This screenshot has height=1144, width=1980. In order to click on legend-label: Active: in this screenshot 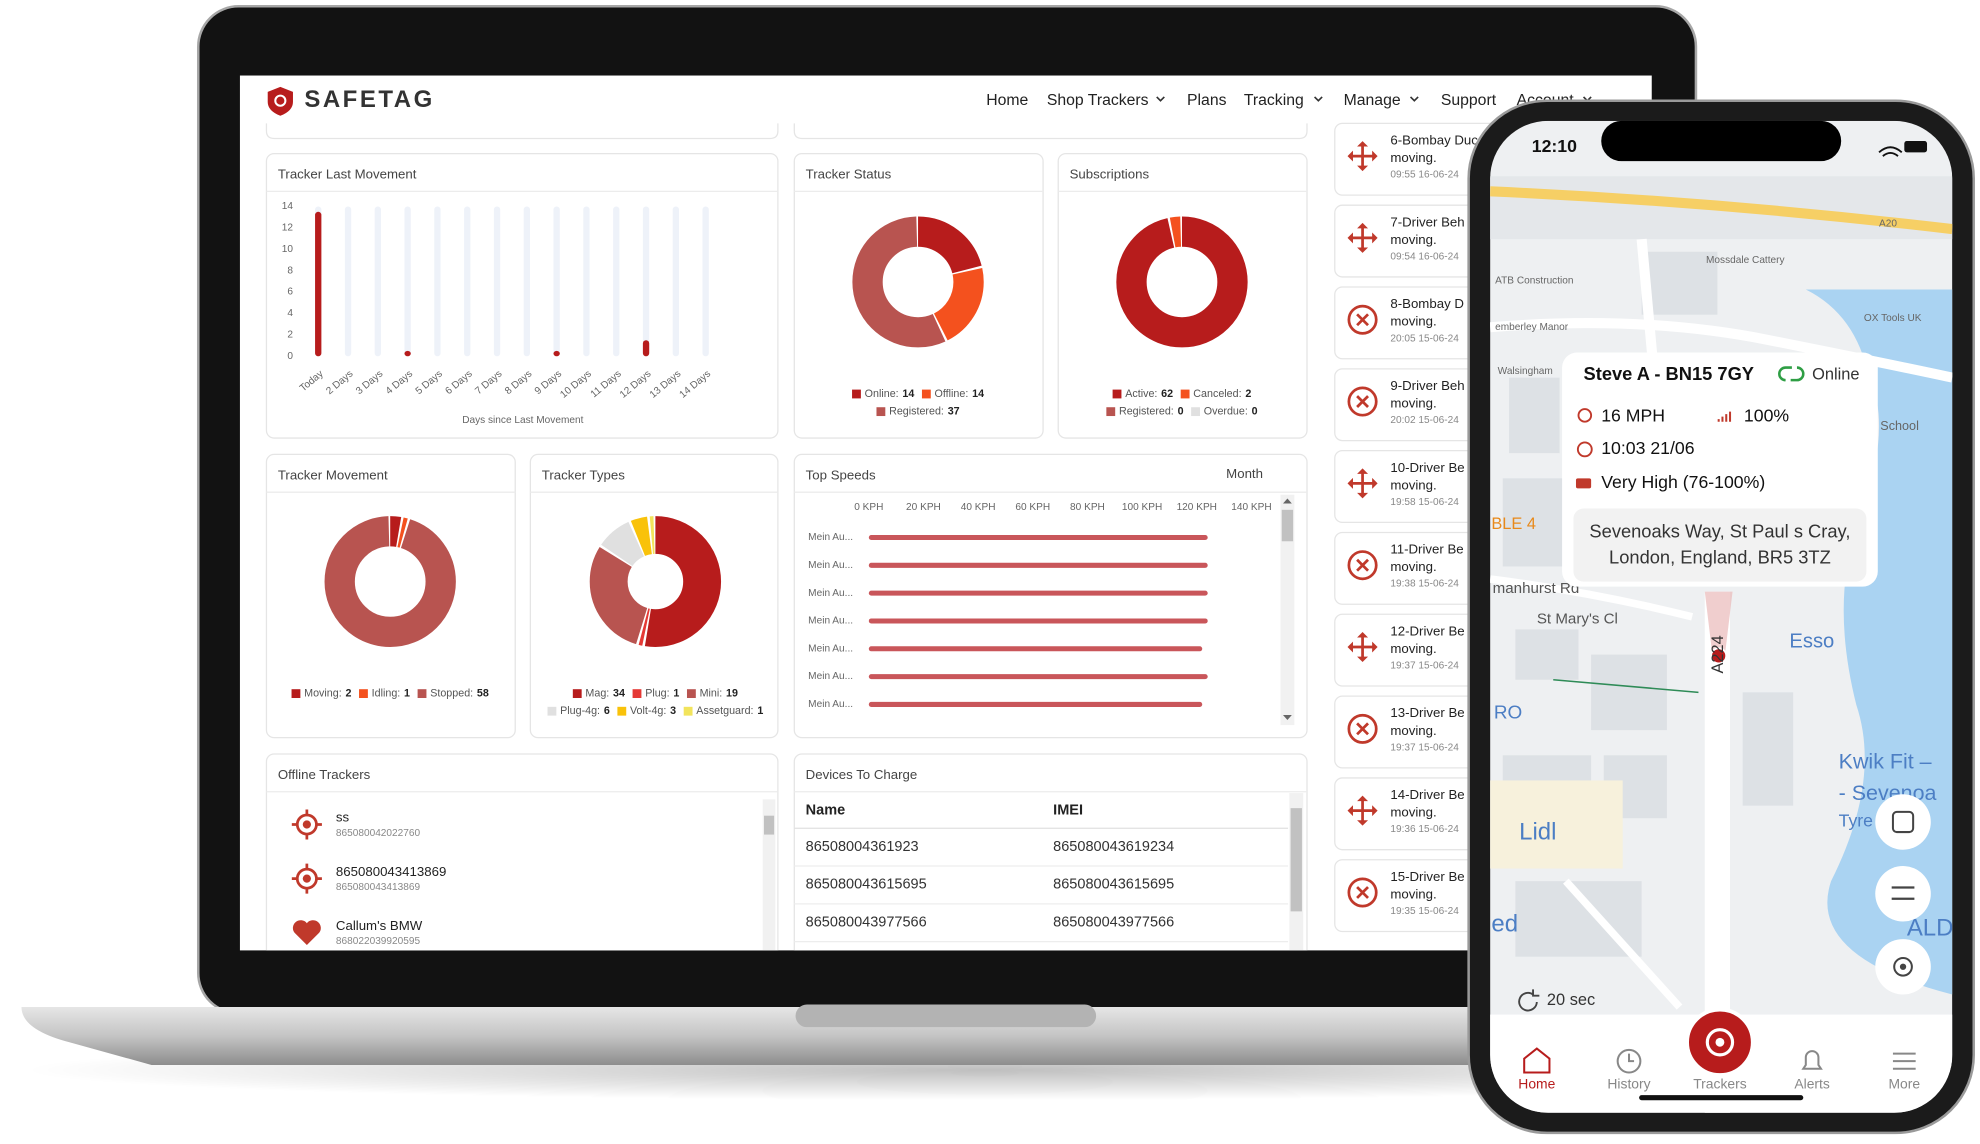, I will do `click(1141, 394)`.